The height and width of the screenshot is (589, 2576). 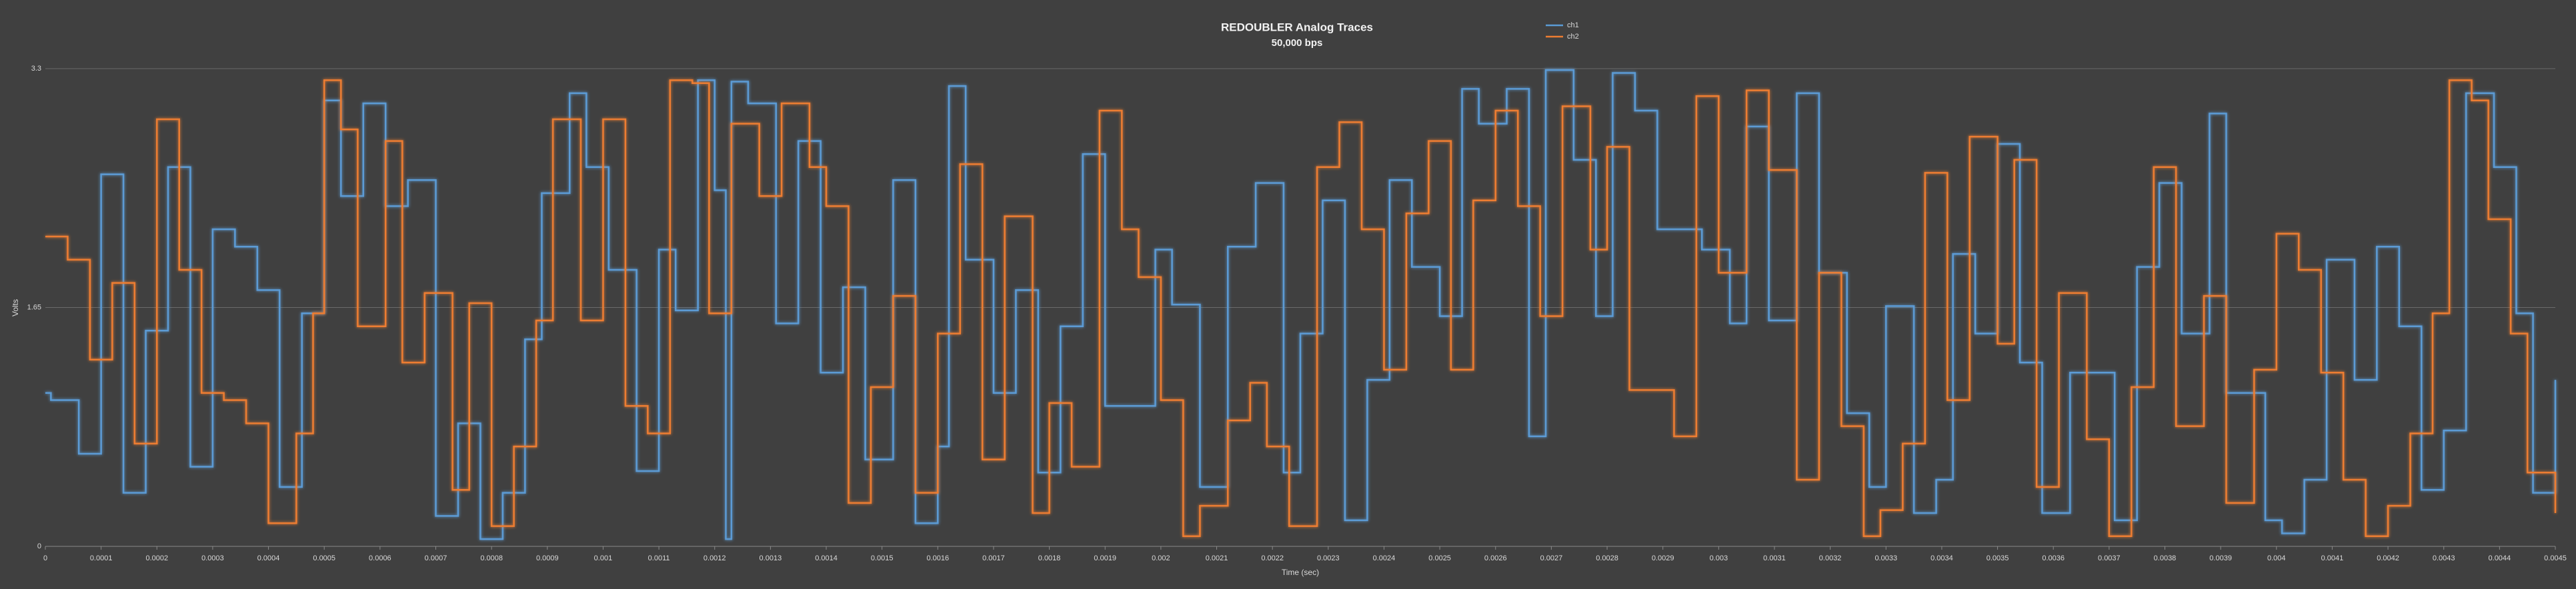 I want to click on x-tick-label: 0.0015, so click(x=882, y=558).